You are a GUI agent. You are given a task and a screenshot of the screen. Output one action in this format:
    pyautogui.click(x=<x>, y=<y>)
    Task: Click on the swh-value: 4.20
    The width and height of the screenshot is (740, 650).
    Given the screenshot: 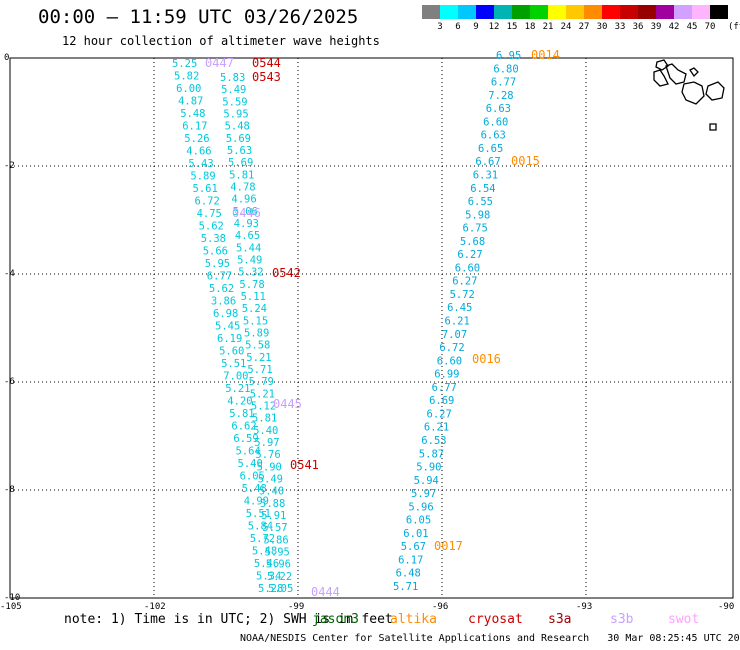 What is the action you would take?
    pyautogui.click(x=239, y=402)
    